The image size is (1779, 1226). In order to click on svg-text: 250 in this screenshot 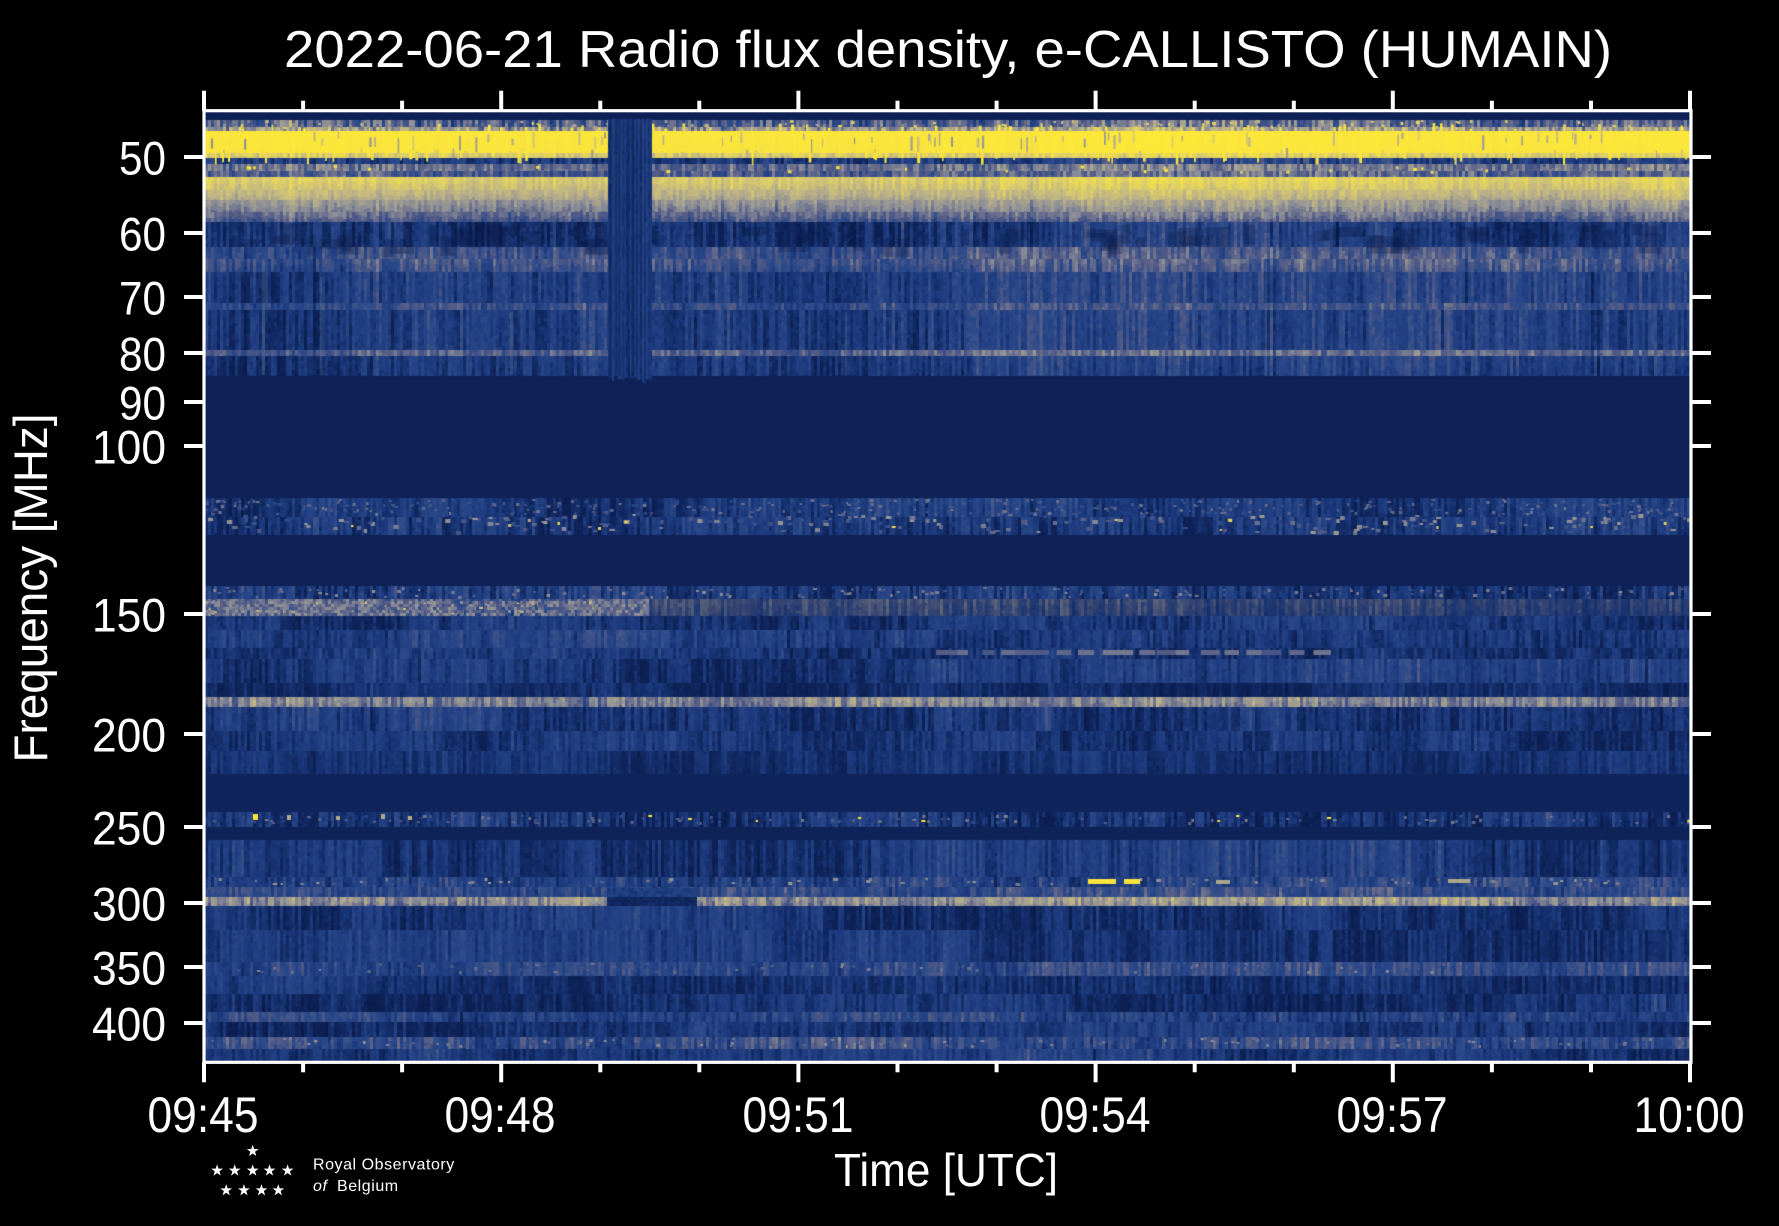, I will do `click(129, 827)`.